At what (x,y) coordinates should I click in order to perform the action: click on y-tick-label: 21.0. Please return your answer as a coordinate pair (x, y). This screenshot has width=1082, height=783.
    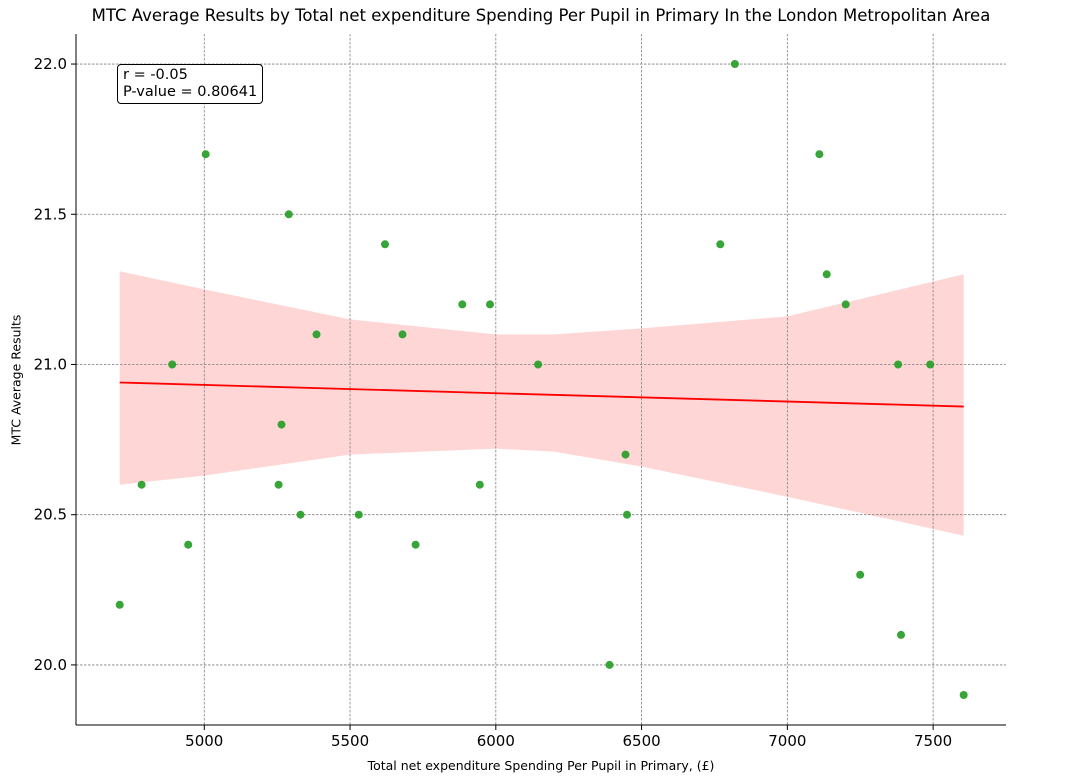
    Looking at the image, I should click on (50, 364).